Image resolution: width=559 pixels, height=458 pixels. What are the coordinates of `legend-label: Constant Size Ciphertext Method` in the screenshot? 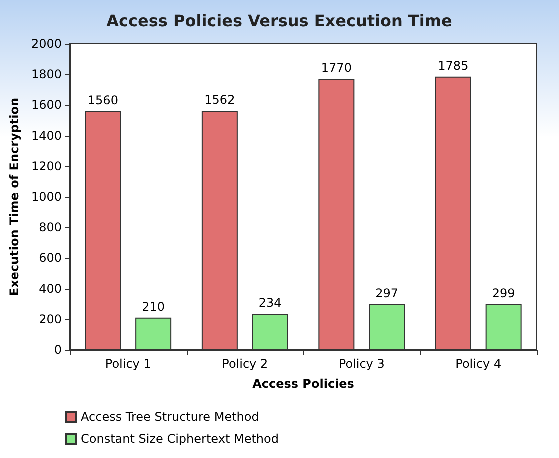 It's located at (180, 439).